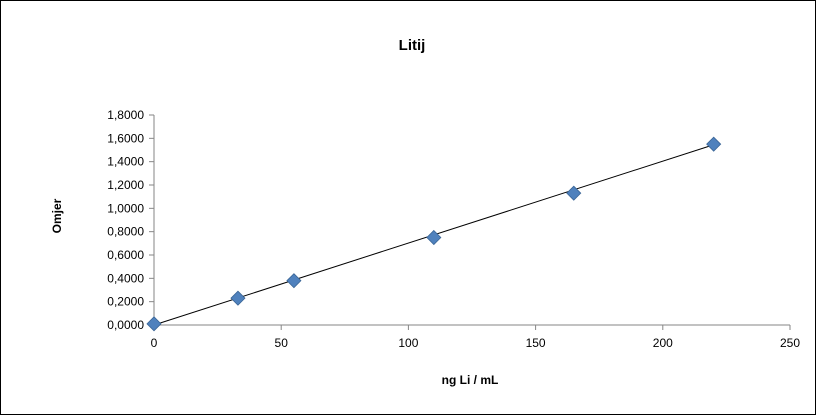 The height and width of the screenshot is (417, 818). What do you see at coordinates (125, 255) in the screenshot?
I see `y-tick-label: 0,6000` at bounding box center [125, 255].